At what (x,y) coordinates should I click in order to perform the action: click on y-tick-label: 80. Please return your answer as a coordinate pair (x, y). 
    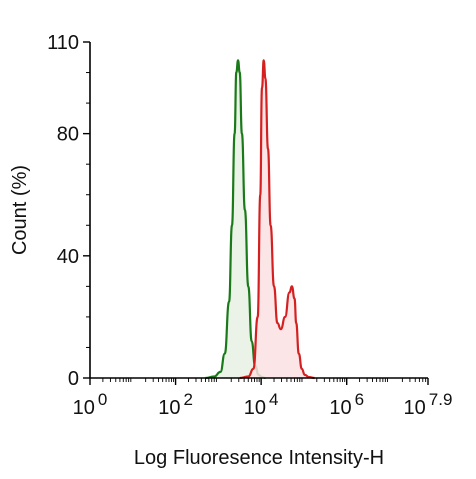
    Looking at the image, I should click on (68, 135).